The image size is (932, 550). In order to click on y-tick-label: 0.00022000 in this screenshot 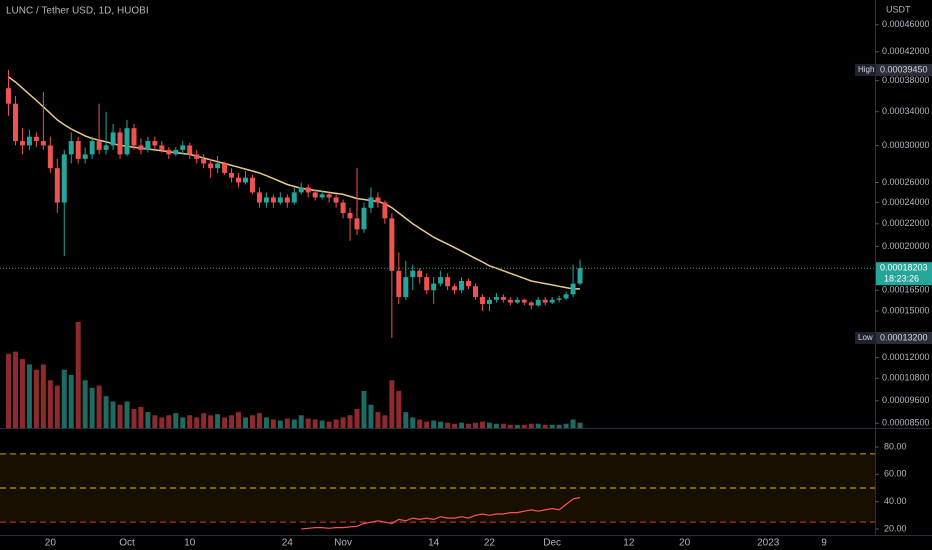, I will do `click(906, 223)`.